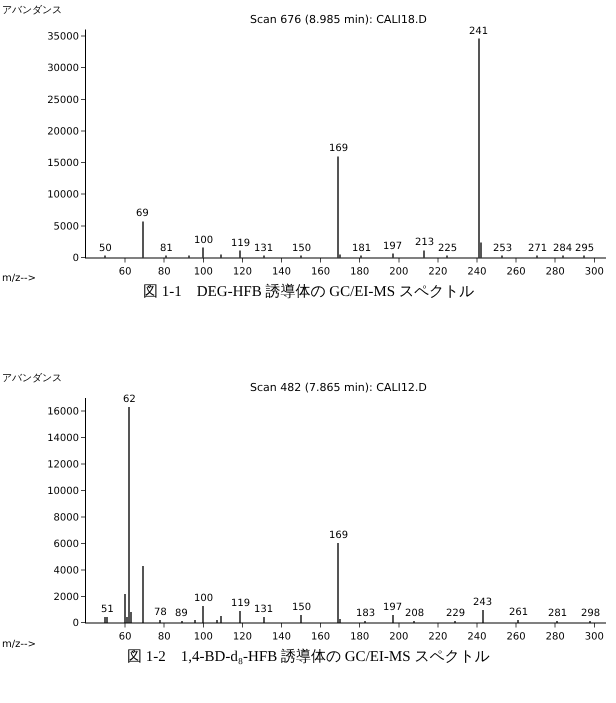 Image resolution: width=616 pixels, height=703 pixels. I want to click on annotation: 81, so click(166, 248).